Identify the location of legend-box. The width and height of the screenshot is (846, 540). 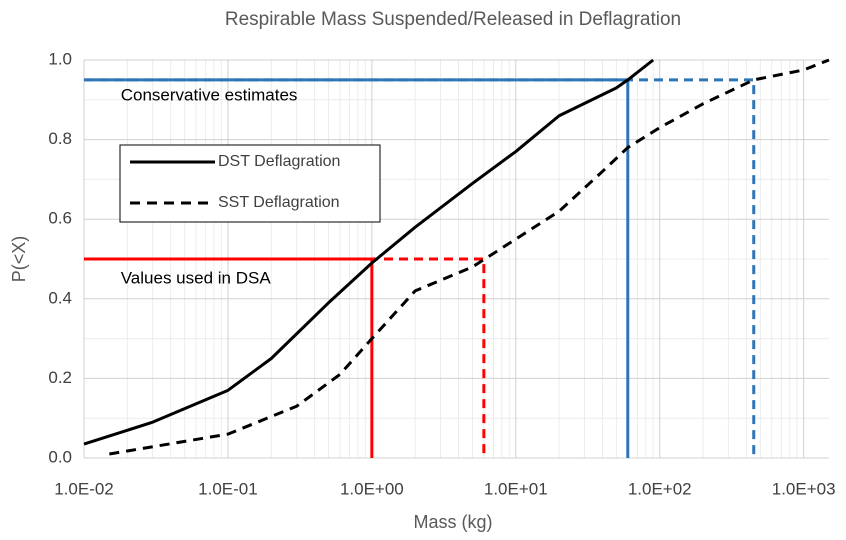
(250, 183).